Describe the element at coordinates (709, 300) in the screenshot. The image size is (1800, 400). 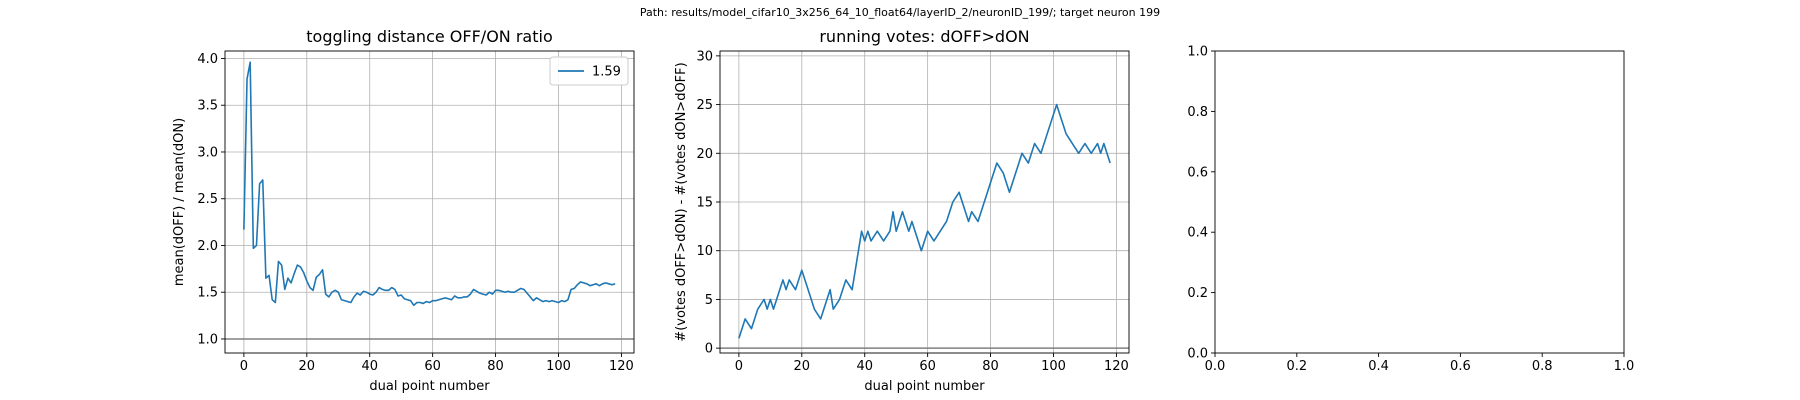
I see `y-tick-label: 5` at that location.